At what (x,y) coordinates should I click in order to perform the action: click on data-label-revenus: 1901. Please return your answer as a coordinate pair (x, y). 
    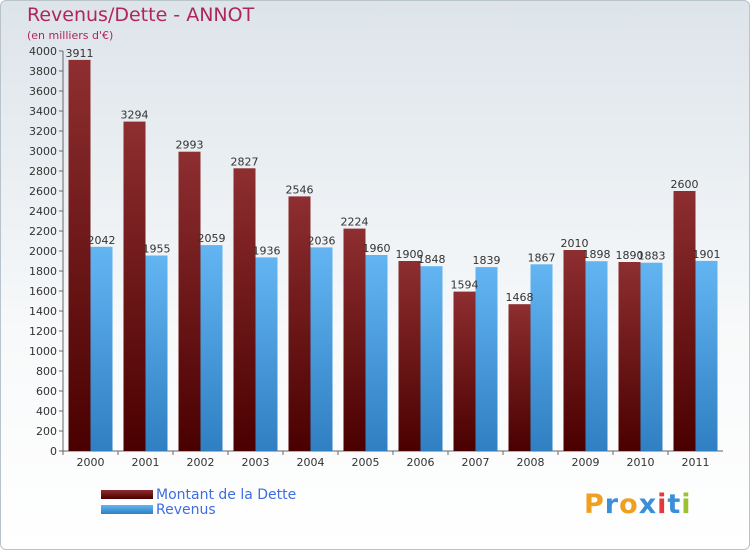
    Looking at the image, I should click on (707, 254).